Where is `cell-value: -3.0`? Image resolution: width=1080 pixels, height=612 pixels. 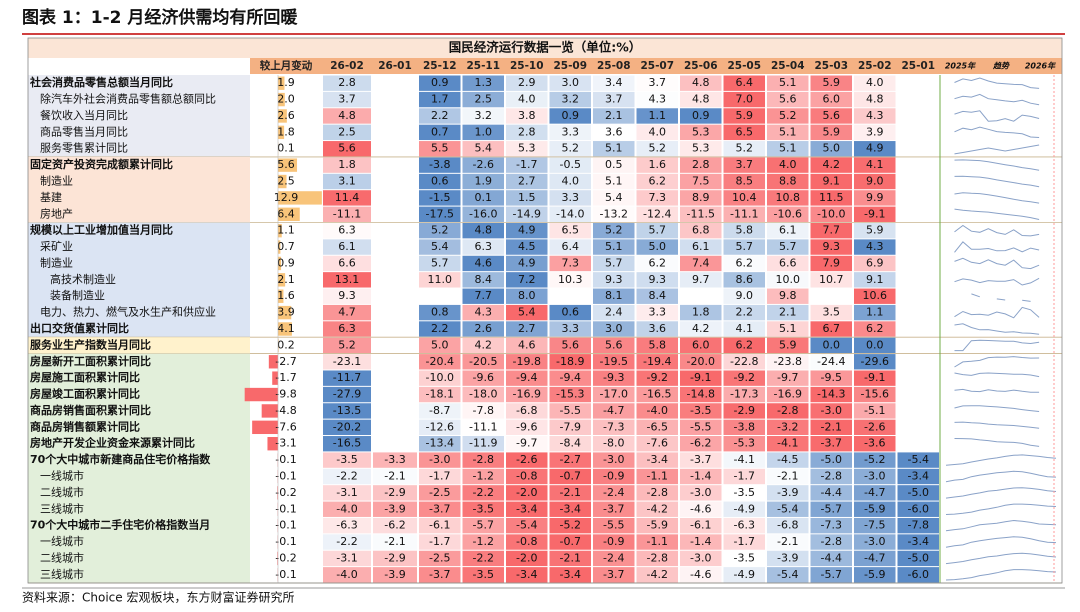
cell-value: -3.0 is located at coordinates (700, 492).